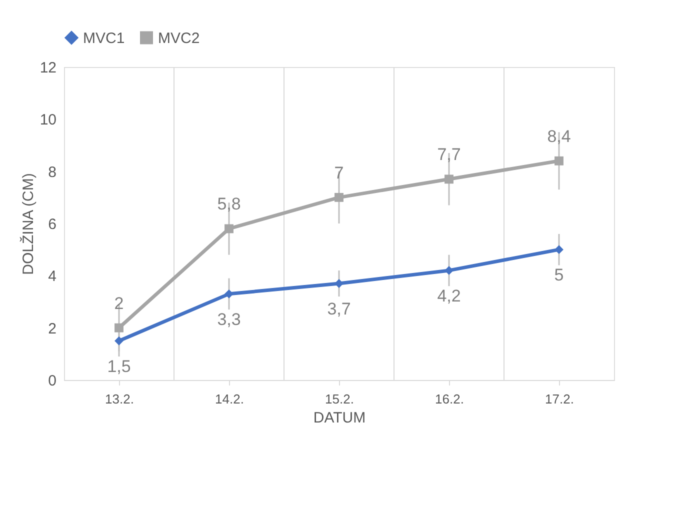 The image size is (695, 512). What do you see at coordinates (229, 399) in the screenshot?
I see `x-tick-label: 14.2.` at bounding box center [229, 399].